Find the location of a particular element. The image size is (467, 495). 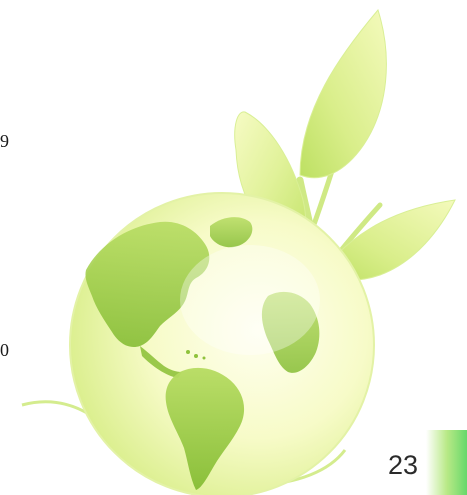

leaf-top is located at coordinates (343, 93).